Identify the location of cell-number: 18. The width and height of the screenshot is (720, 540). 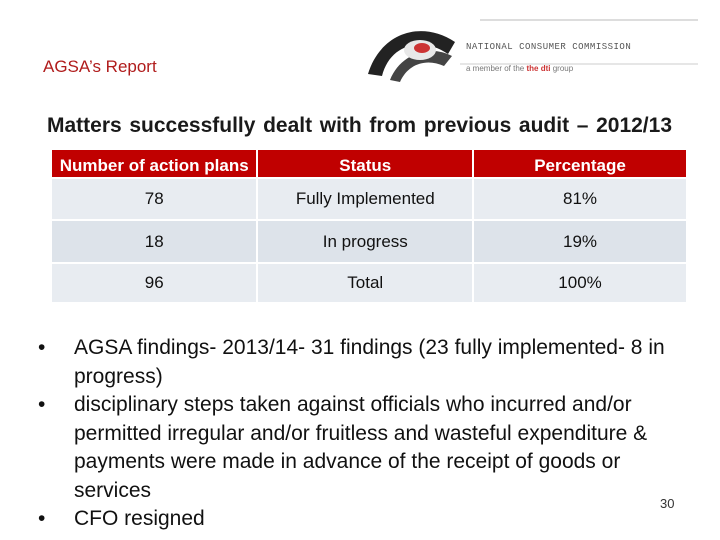
(155, 241).